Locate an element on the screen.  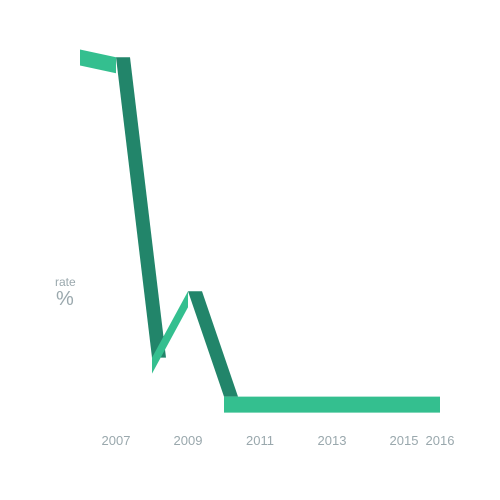
ribbon-segment-2010-2011 is located at coordinates (242, 404).